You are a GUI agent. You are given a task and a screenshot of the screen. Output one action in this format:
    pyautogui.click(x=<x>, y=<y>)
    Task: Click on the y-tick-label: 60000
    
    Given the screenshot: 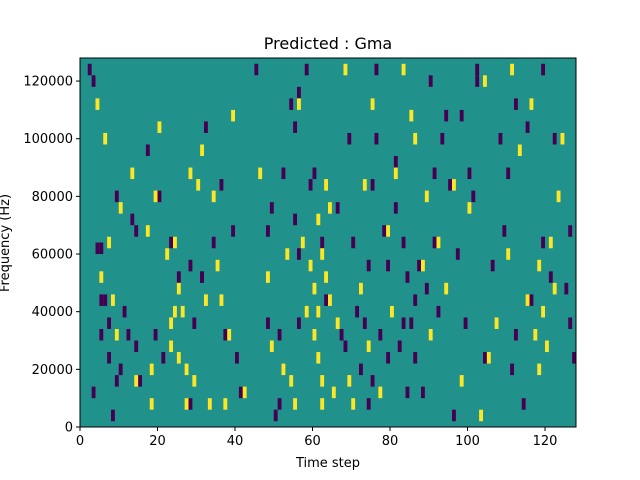 What is the action you would take?
    pyautogui.click(x=52, y=255)
    